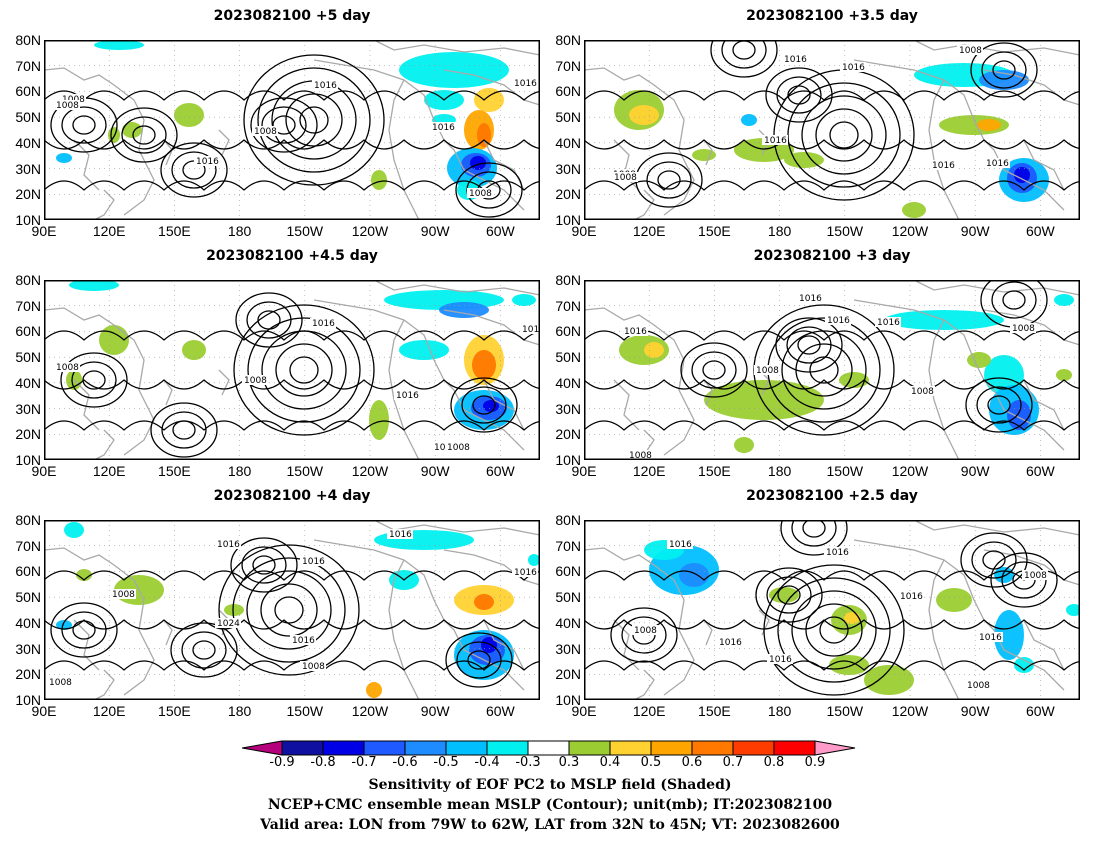  Describe the element at coordinates (28, 434) in the screenshot. I see `lat-tick-label: 20N` at that location.